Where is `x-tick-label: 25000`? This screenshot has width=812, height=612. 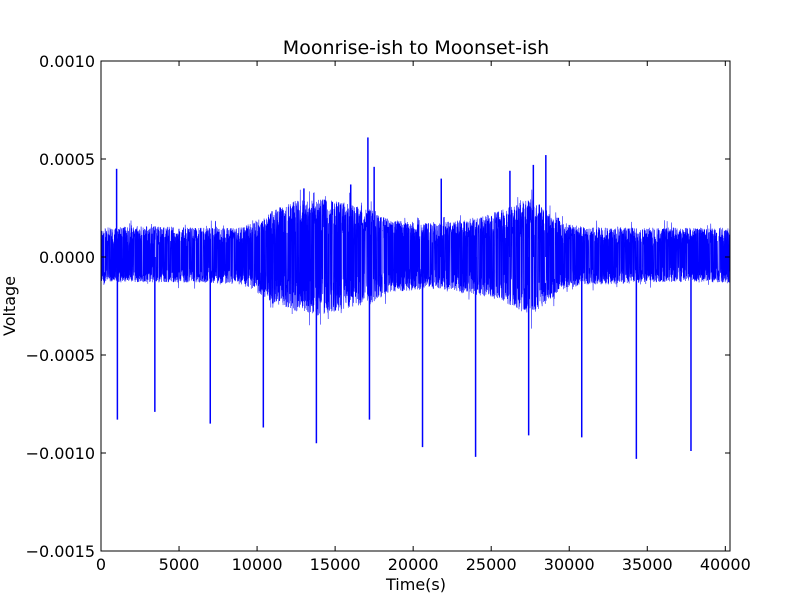 x-tick-label: 25000 is located at coordinates (491, 564).